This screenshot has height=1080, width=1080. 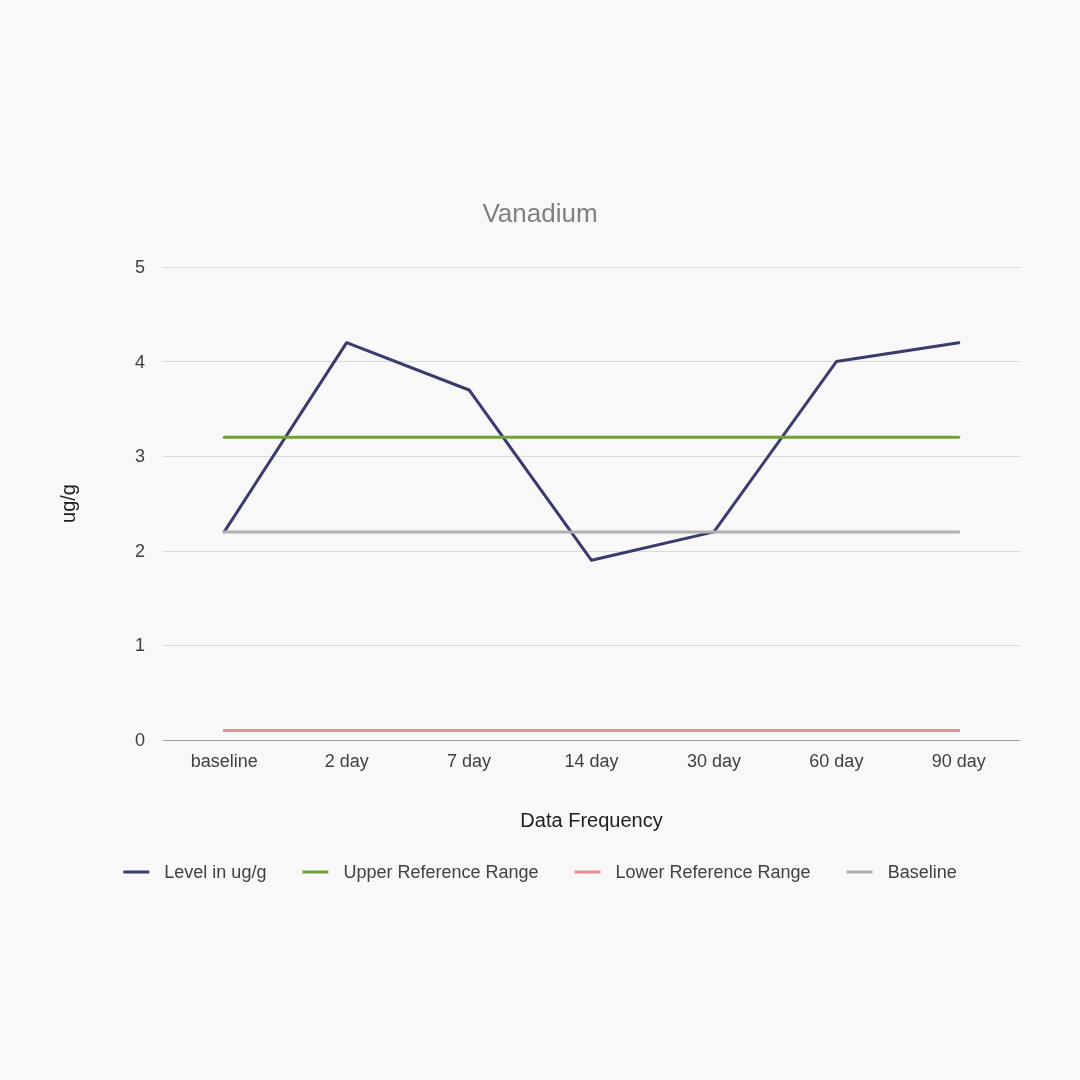 What do you see at coordinates (469, 761) in the screenshot?
I see `x-tick-label: 7 day` at bounding box center [469, 761].